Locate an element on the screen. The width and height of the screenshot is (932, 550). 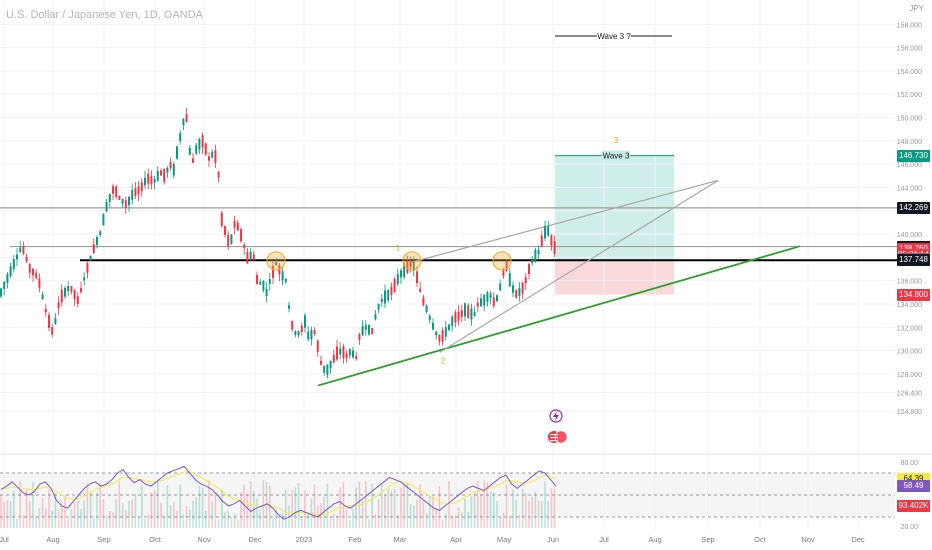
price-tag: 137.748 is located at coordinates (913, 260).